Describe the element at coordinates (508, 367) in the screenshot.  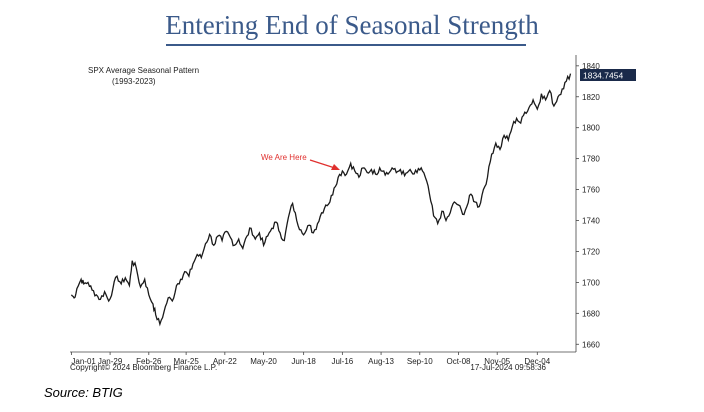
I see `timestamp-text: 17-Jul-2024 09:58:36` at that location.